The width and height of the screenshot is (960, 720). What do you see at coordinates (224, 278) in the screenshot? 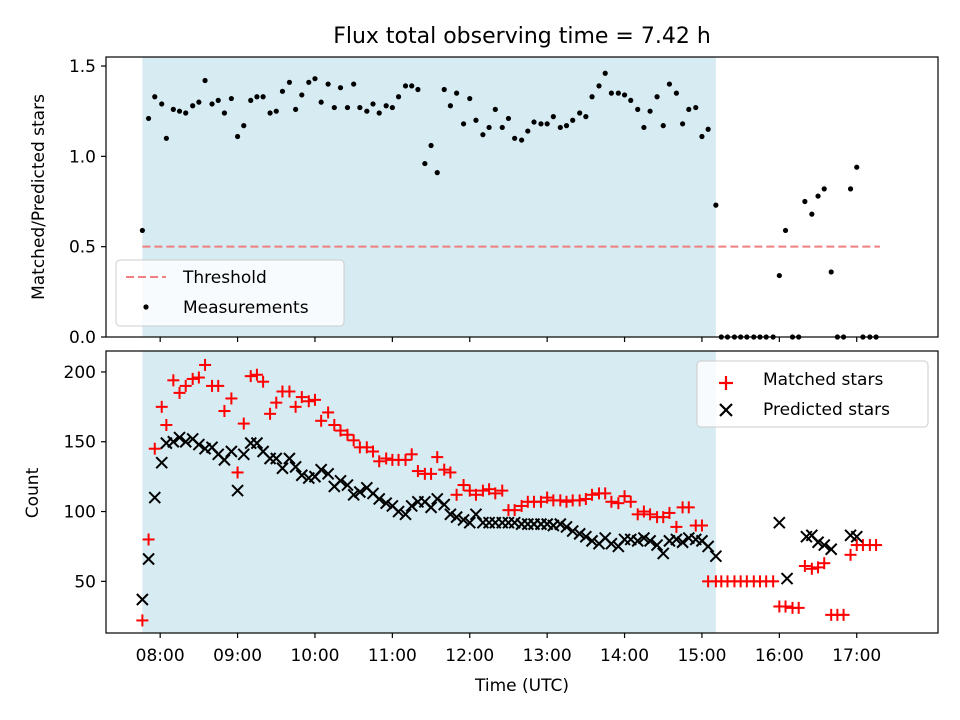
I see `legend-threshold-label: Threshold` at bounding box center [224, 278].